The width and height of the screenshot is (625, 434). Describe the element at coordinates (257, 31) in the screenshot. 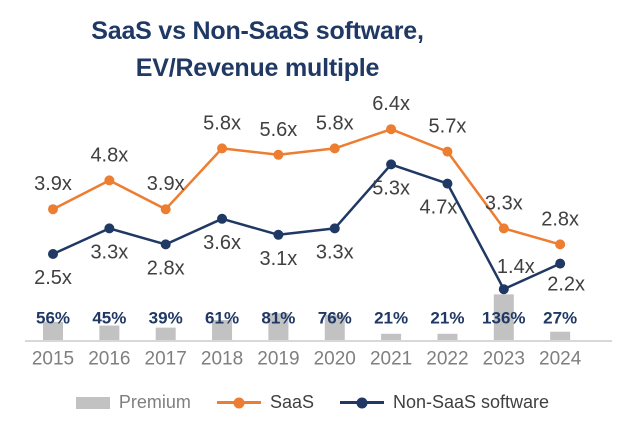

I see `chart-title-line1: SaaS vs Non-SaaS software,` at that location.